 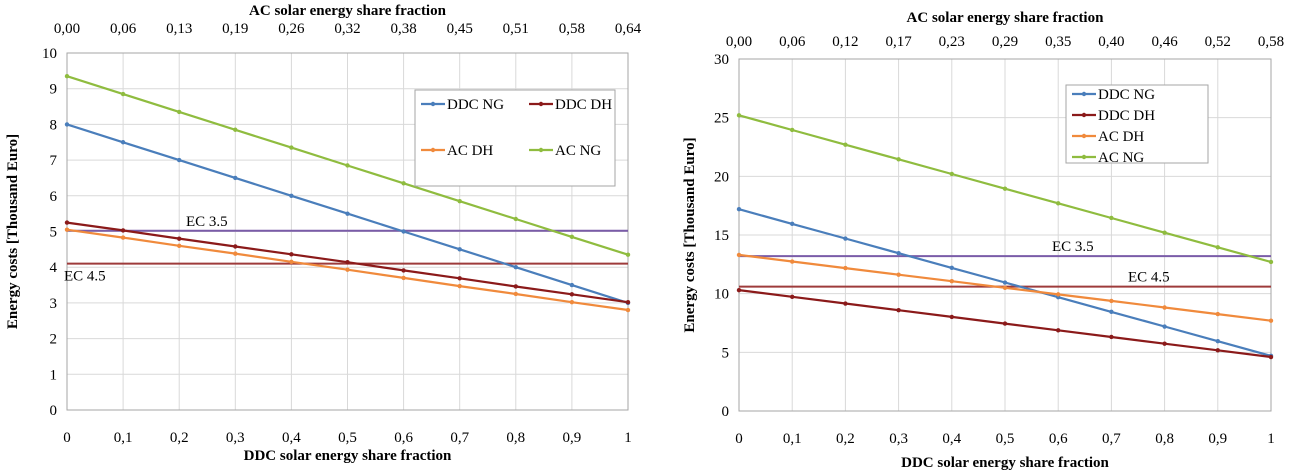 I want to click on y-tick-label: 7, so click(x=54, y=161).